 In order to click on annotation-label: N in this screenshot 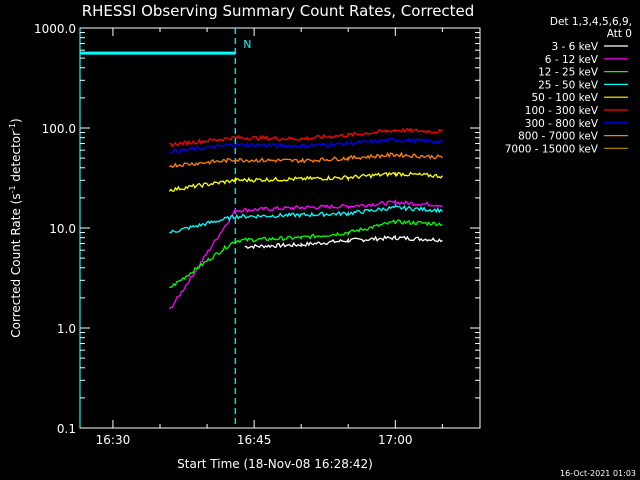, I will do `click(247, 44)`.